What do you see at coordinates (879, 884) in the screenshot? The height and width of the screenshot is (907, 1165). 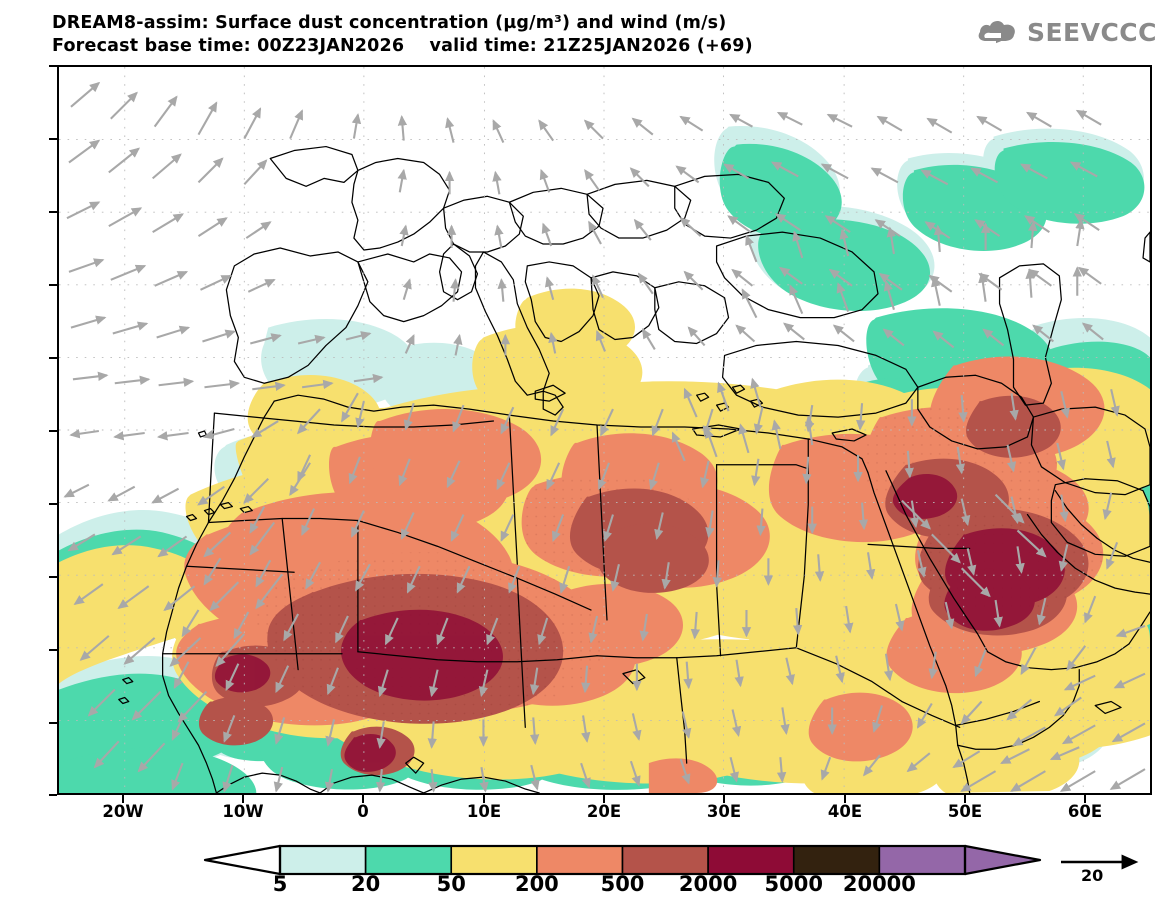 I see `colorbar-tick-label: 20000` at bounding box center [879, 884].